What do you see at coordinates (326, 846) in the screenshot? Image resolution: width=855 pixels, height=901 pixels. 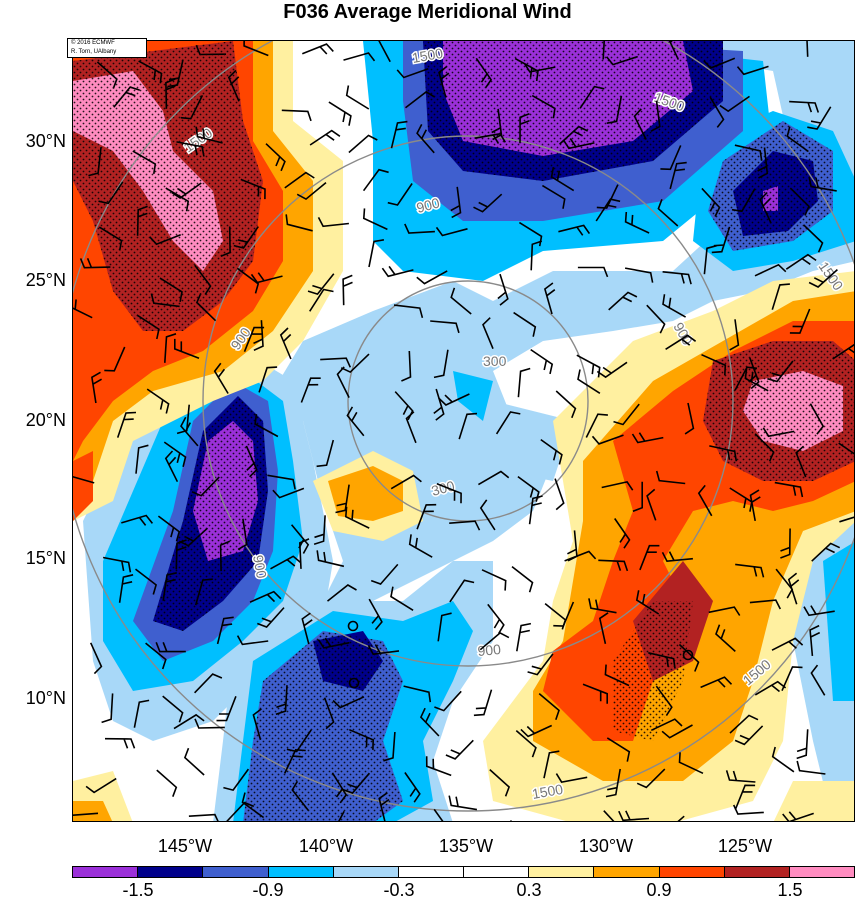 I see `lon-label-140w: 140°W` at bounding box center [326, 846].